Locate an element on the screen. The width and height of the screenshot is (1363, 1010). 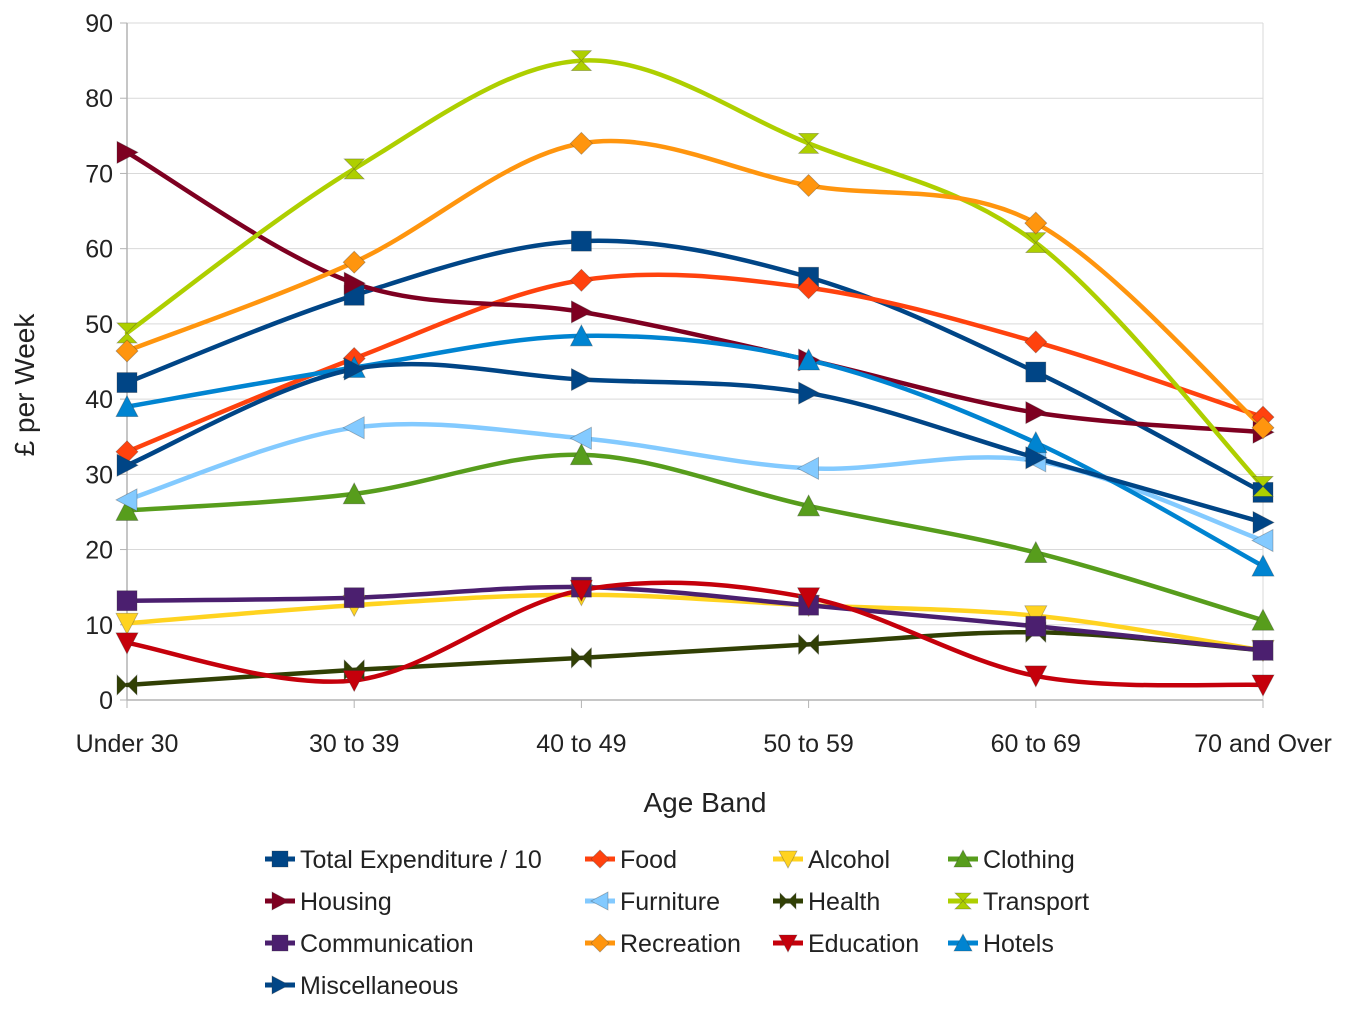
x-tick-label: 40 to 49 is located at coordinates (581, 744).